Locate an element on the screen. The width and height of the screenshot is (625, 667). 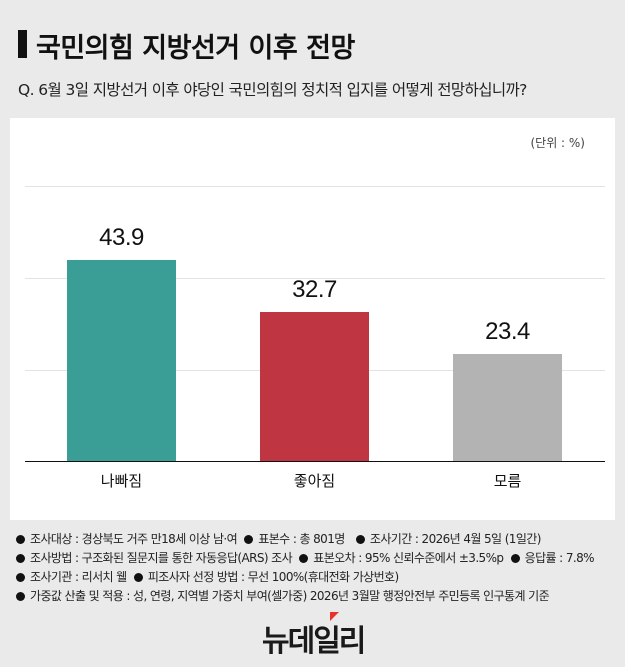
bar-value-label: 23.4 is located at coordinates (507, 332).